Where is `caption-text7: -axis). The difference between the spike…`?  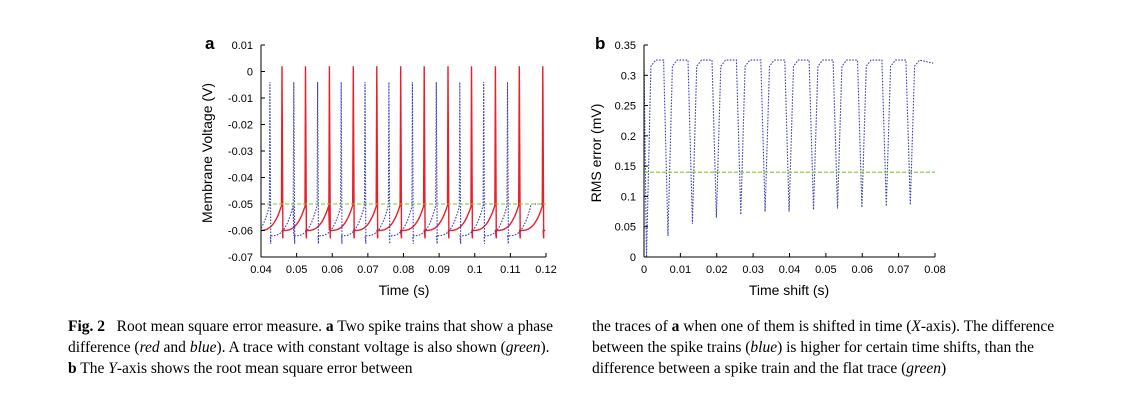
caption-text7: -axis). The difference between the spike… is located at coordinates (823, 337).